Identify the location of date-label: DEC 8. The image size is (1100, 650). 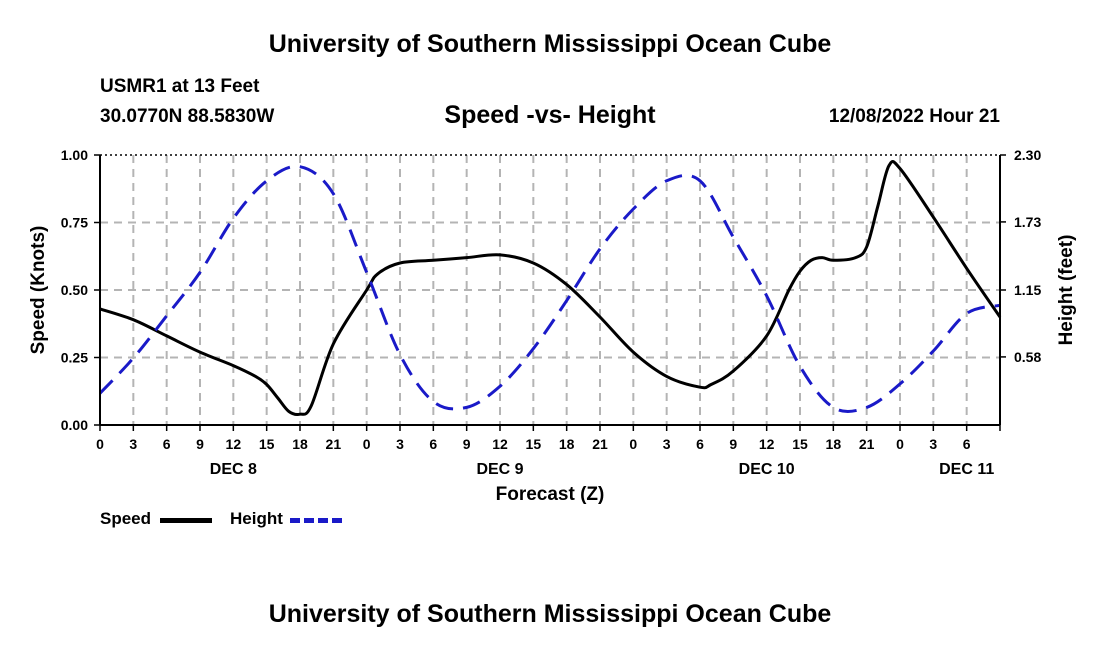
(233, 469).